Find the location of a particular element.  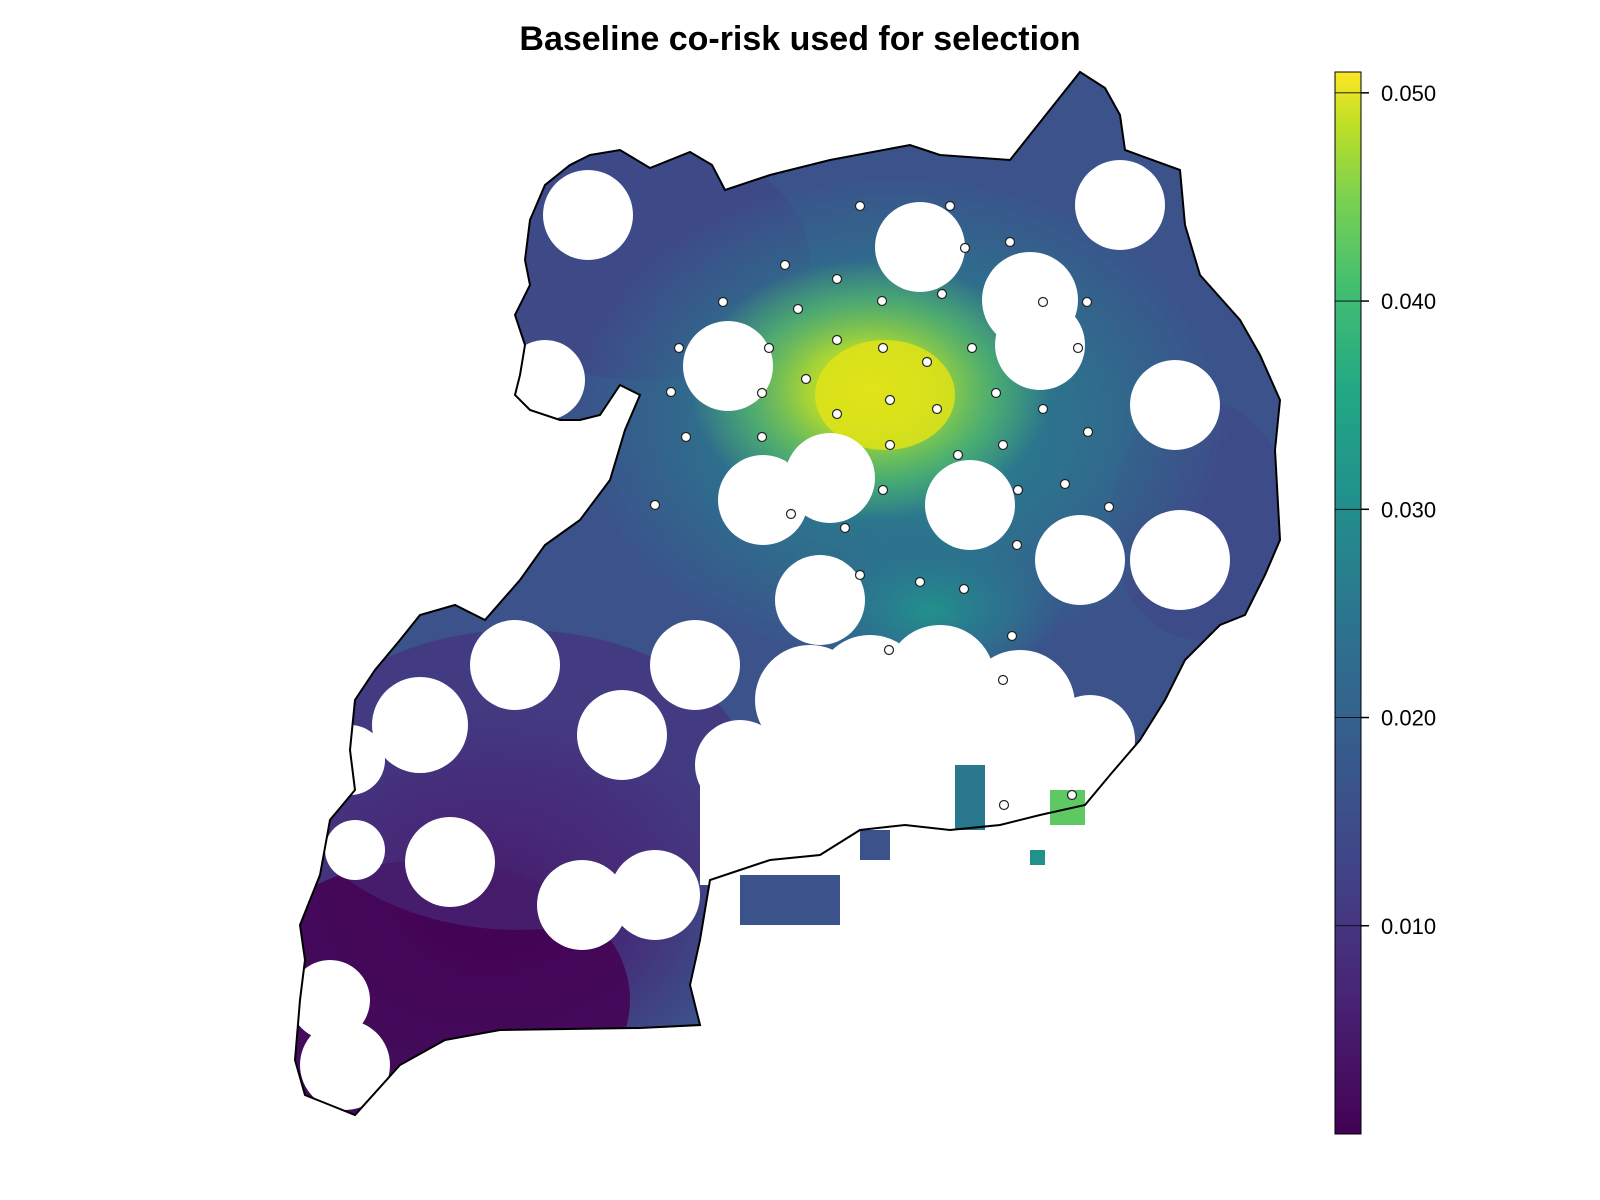

selected-sites is located at coordinates (882, 505).